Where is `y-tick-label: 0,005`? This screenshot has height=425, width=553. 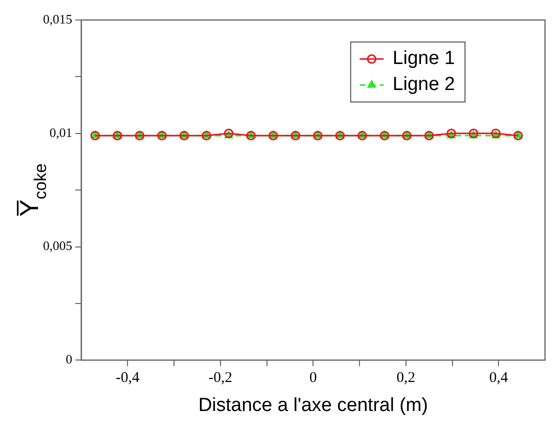
y-tick-label: 0,005 is located at coordinates (57, 246).